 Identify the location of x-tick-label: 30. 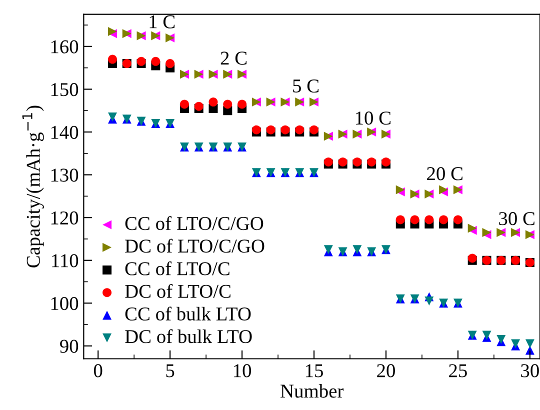
(530, 371).